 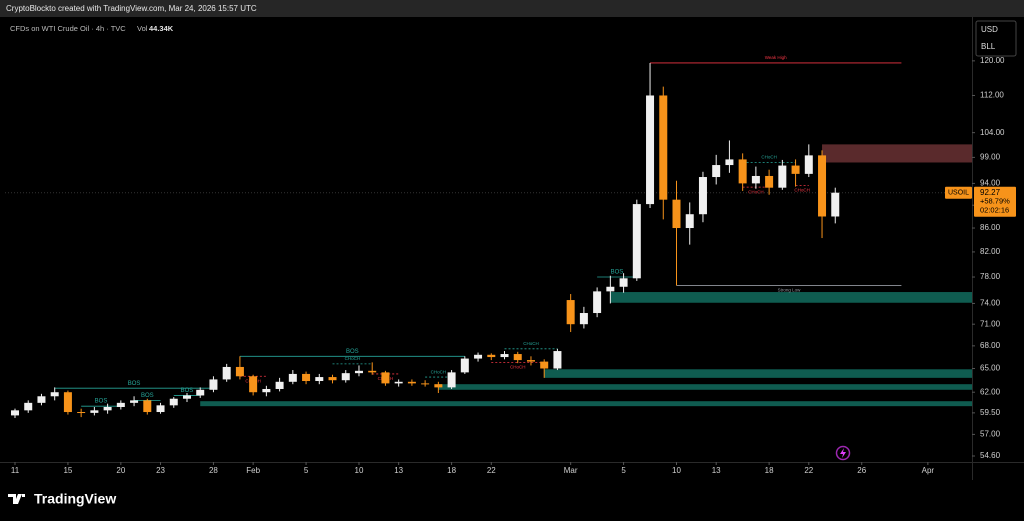 I want to click on level-label: Strong Low, so click(x=790, y=290).